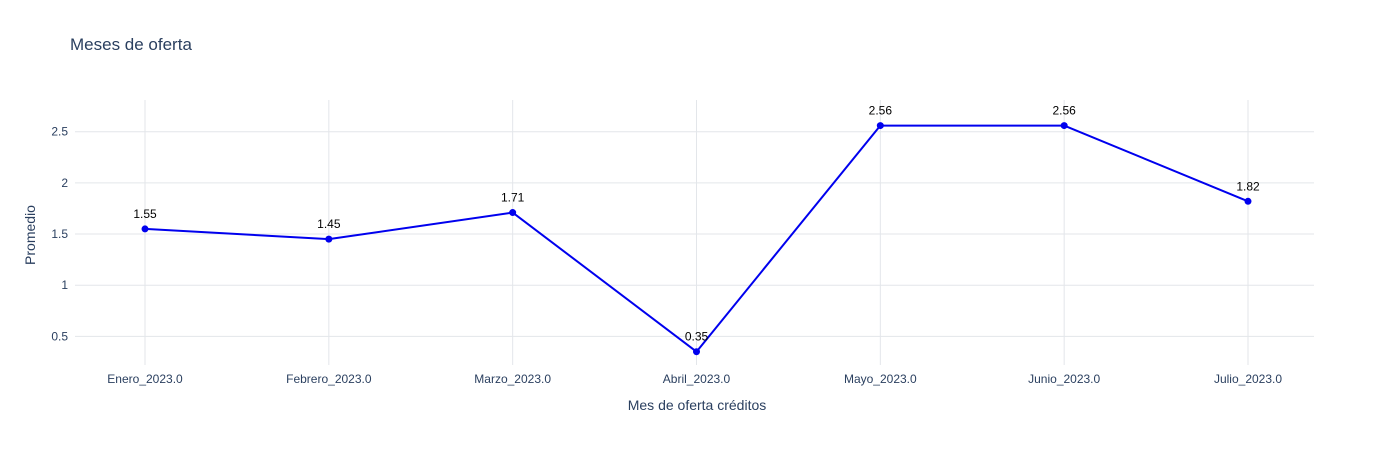  Describe the element at coordinates (512, 379) in the screenshot. I see `x-tick-label: Marzo_2023.0` at that location.